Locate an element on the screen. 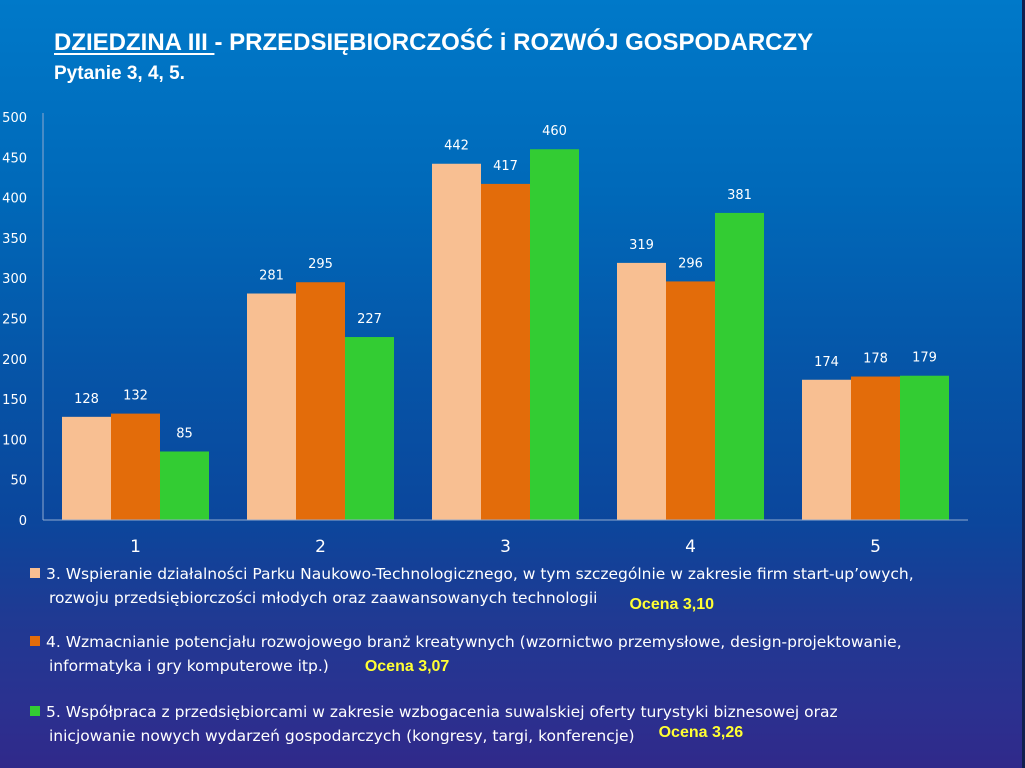 The image size is (1025, 768). y-tick-label: 250 is located at coordinates (14, 320).